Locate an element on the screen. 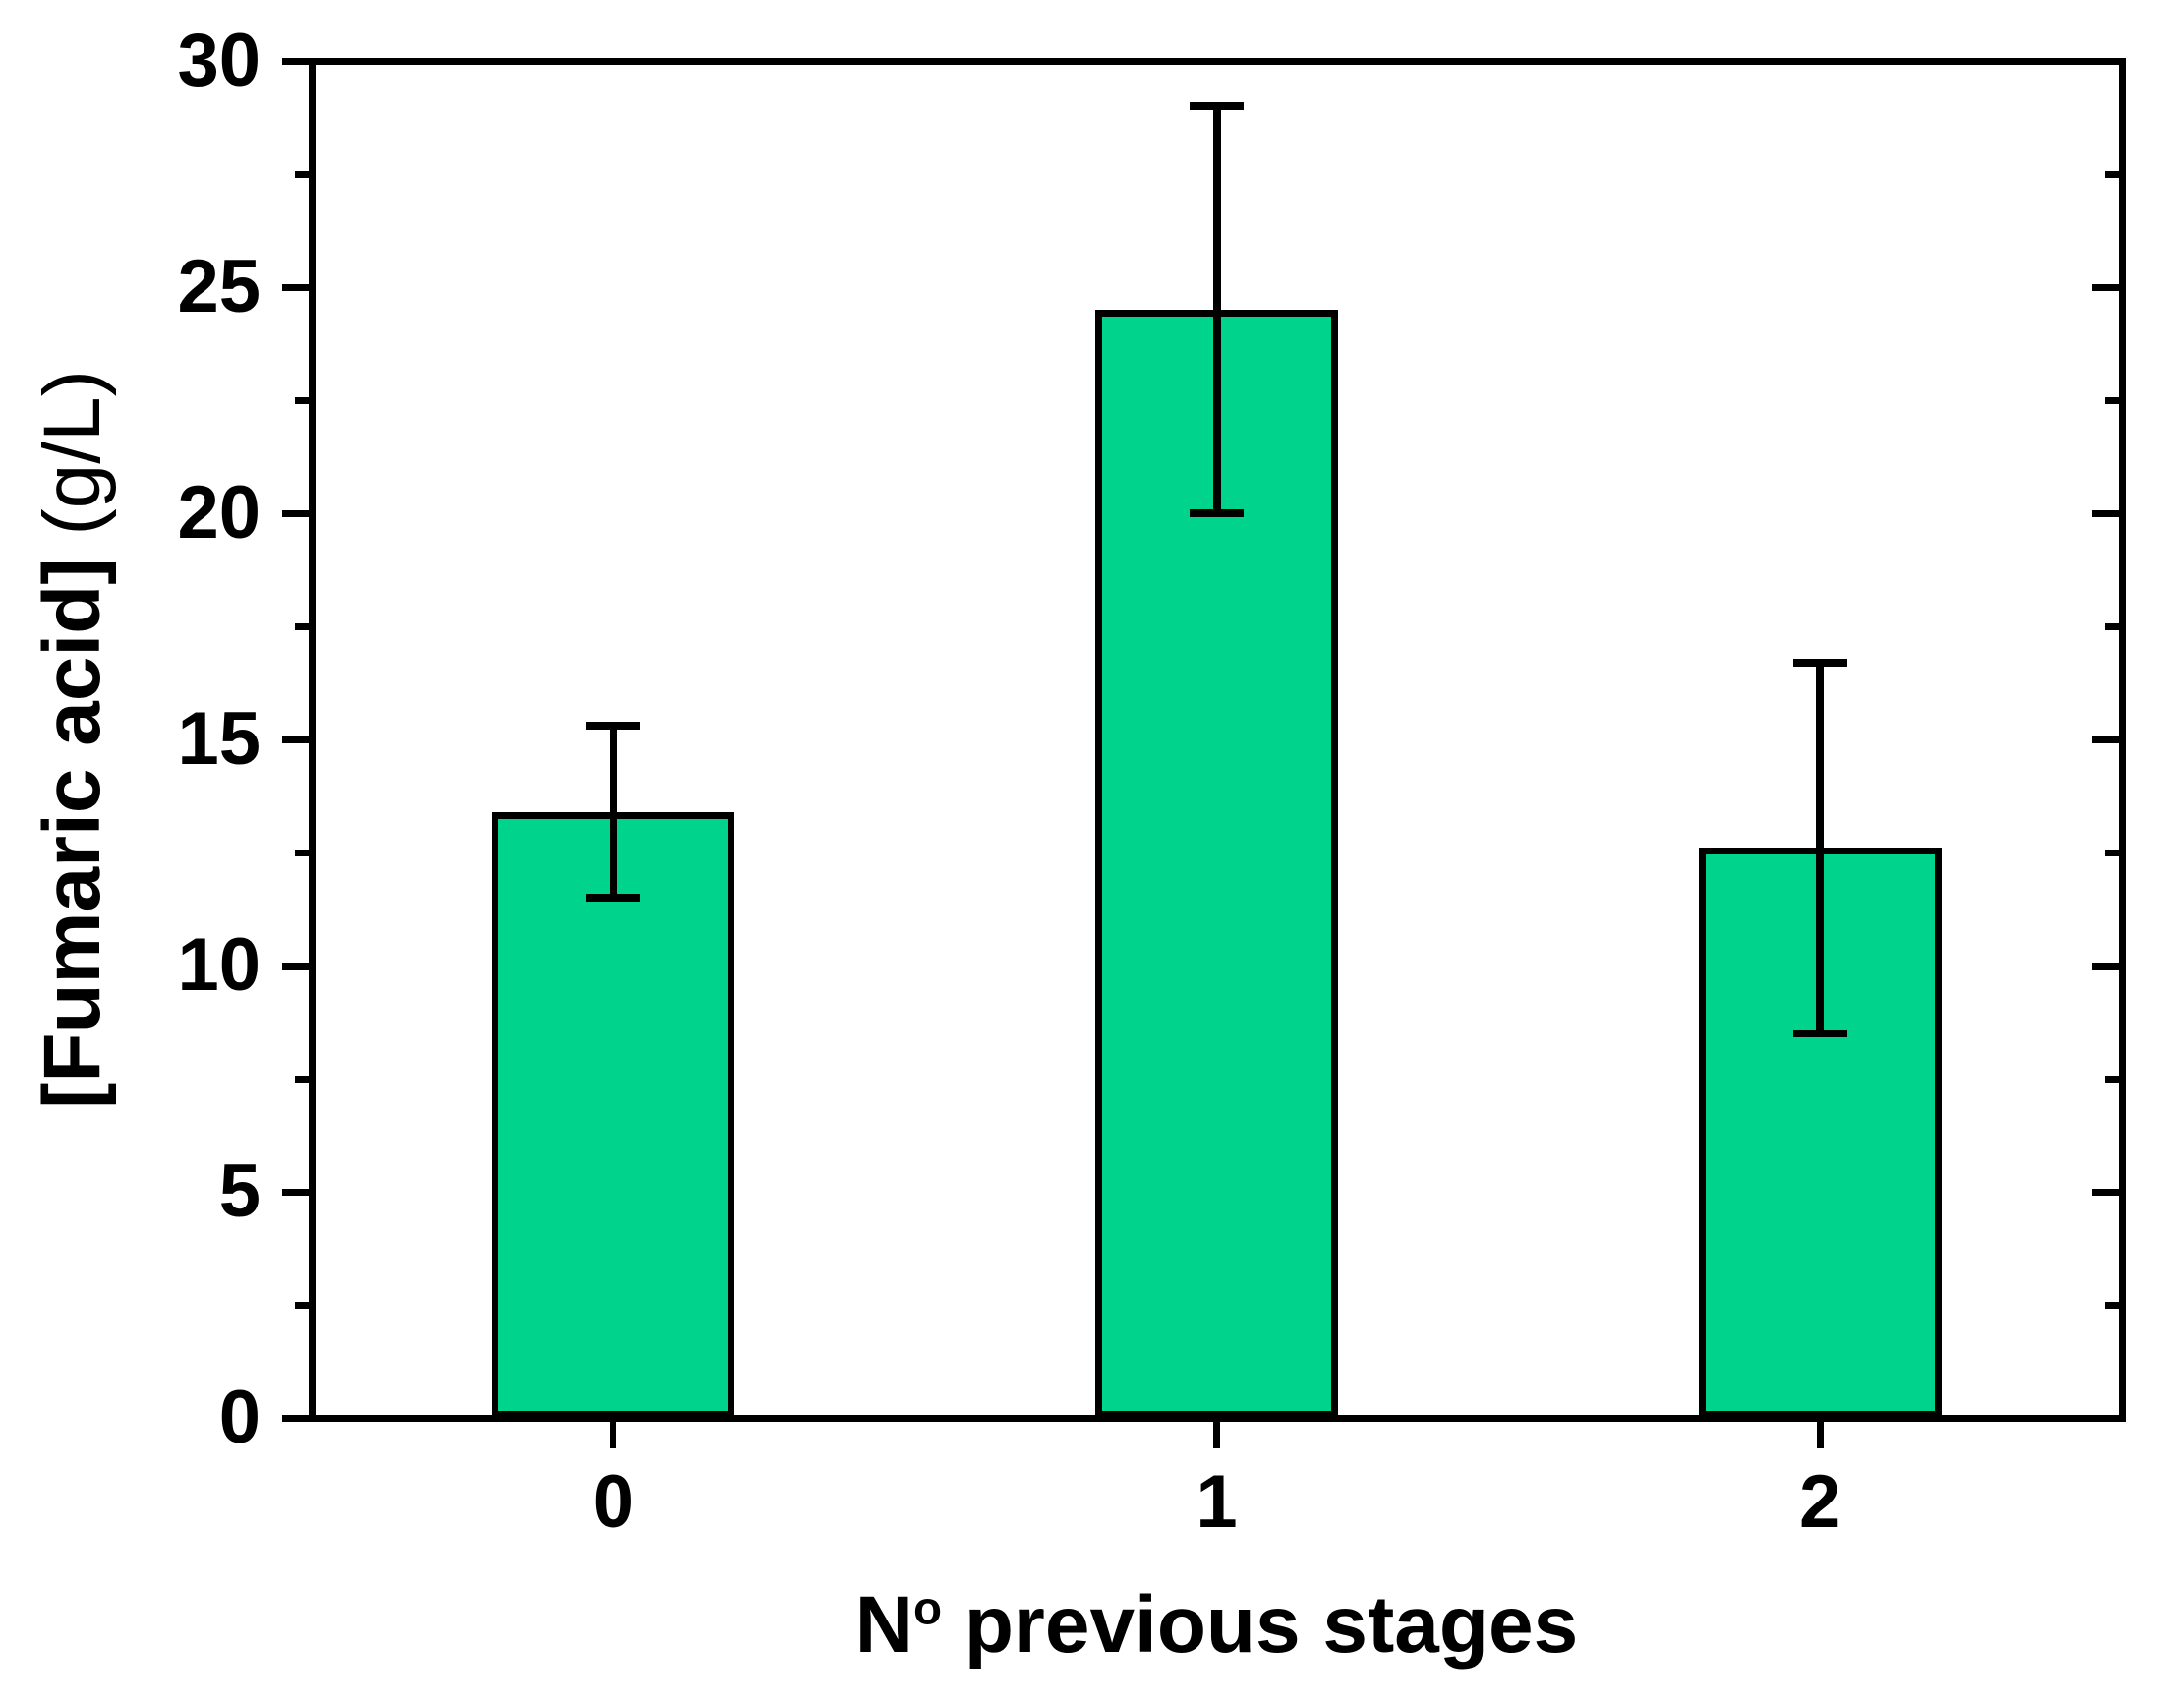  y-axis-tick-label: 5 is located at coordinates (240, 1191).